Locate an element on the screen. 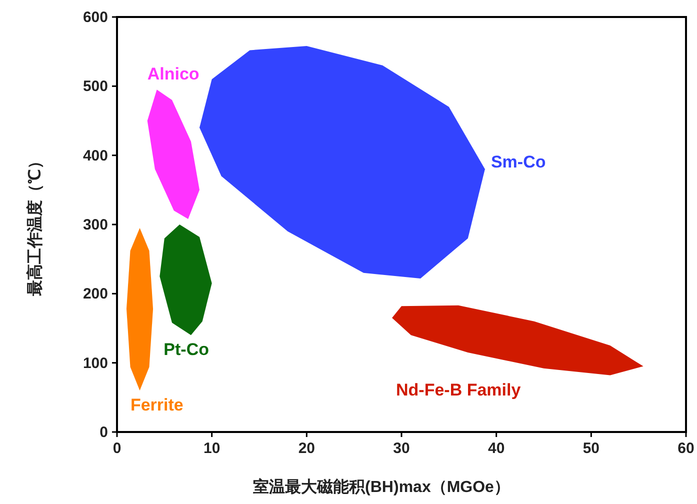  y-tick-label: 300 is located at coordinates (95, 225).